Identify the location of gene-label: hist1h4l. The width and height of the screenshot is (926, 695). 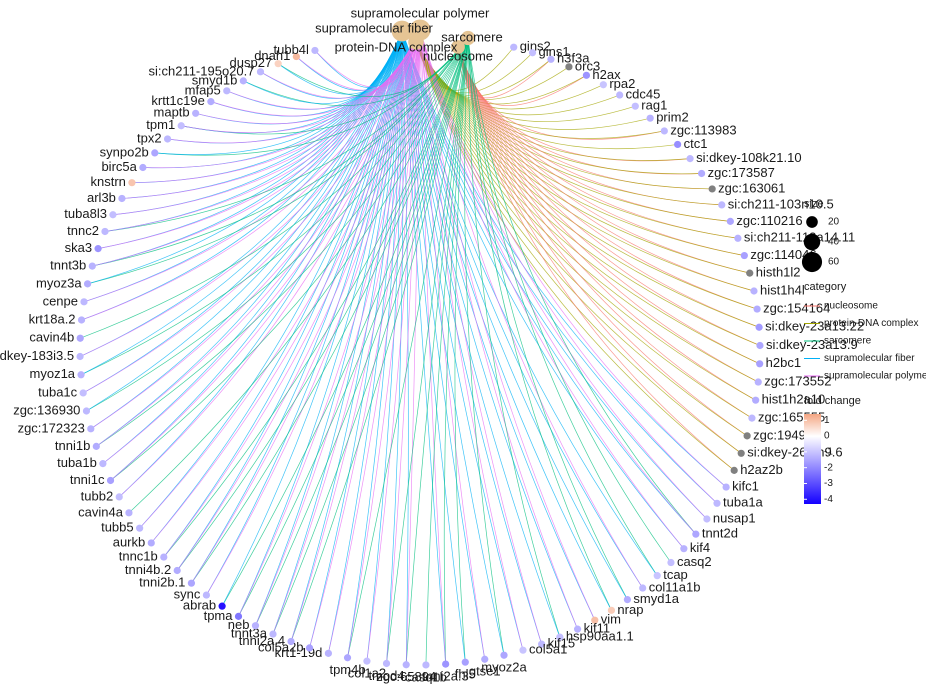
(782, 289).